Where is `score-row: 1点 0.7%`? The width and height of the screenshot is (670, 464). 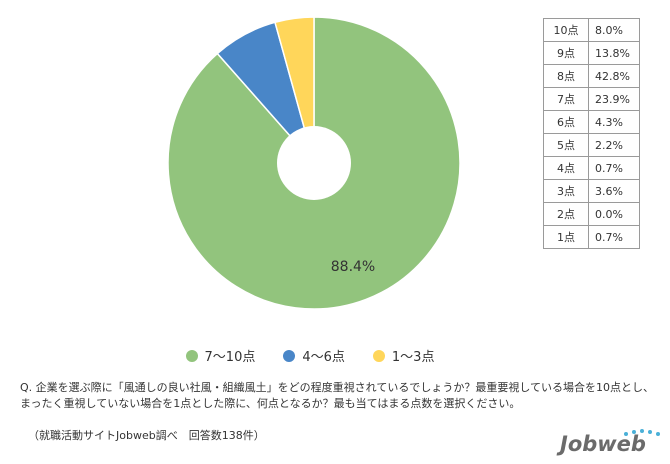 score-row: 1点 0.7% is located at coordinates (591, 237).